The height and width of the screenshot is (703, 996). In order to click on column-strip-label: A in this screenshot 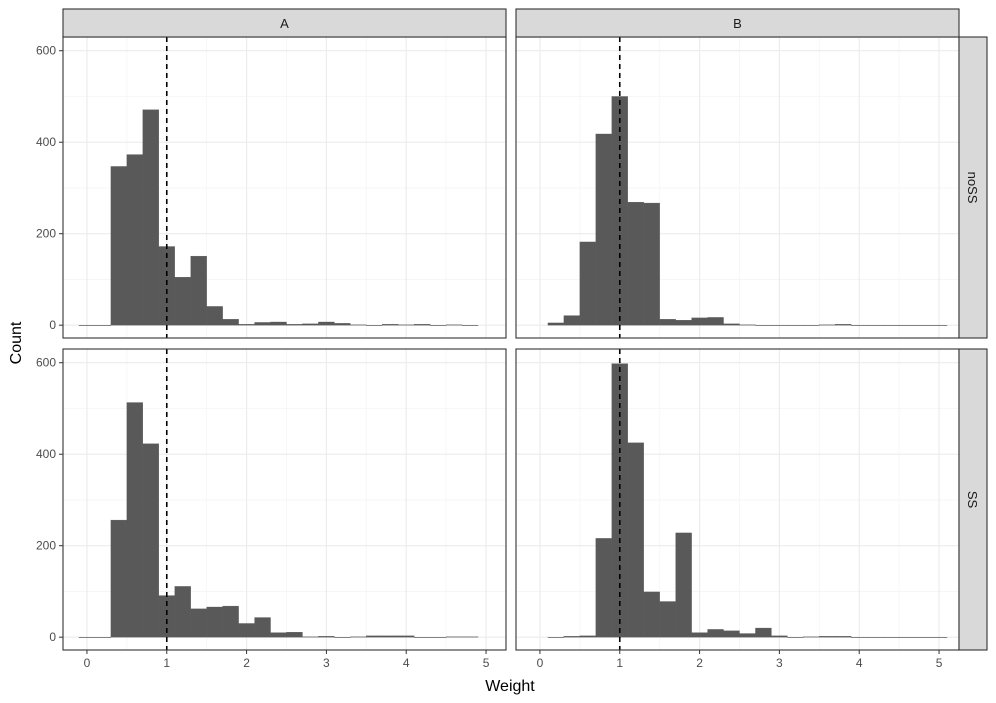, I will do `click(284, 23)`.